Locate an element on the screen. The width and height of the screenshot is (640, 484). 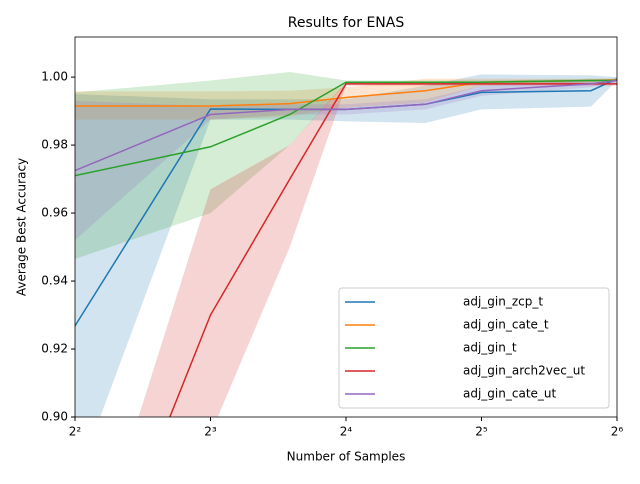
legend-box is located at coordinates (474, 348).